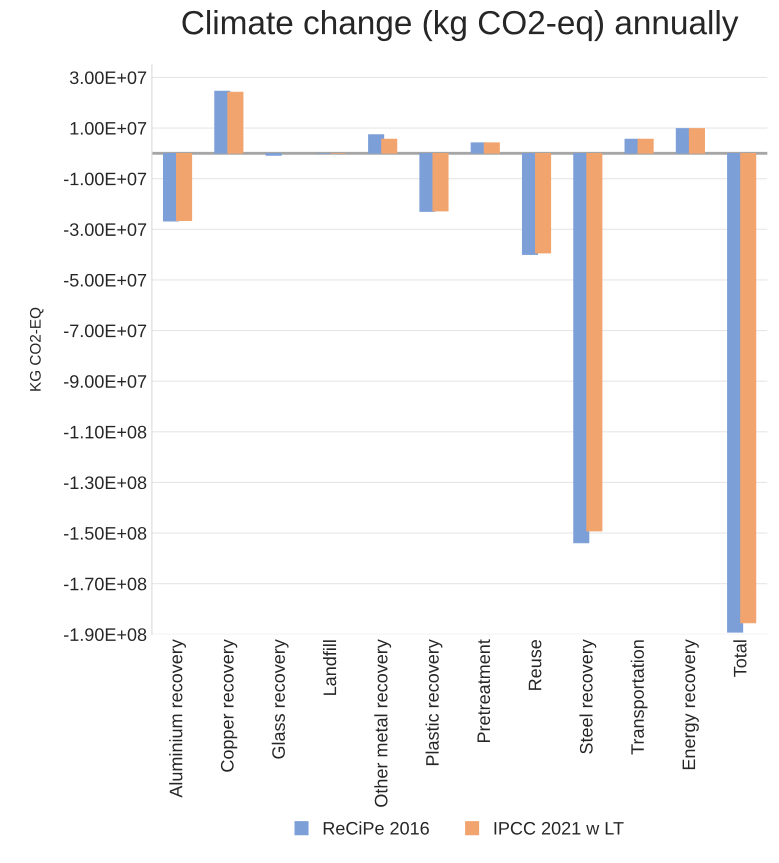 The height and width of the screenshot is (863, 779). What do you see at coordinates (105, 229) in the screenshot?
I see `y-tick-label: -3.00E+07` at bounding box center [105, 229].